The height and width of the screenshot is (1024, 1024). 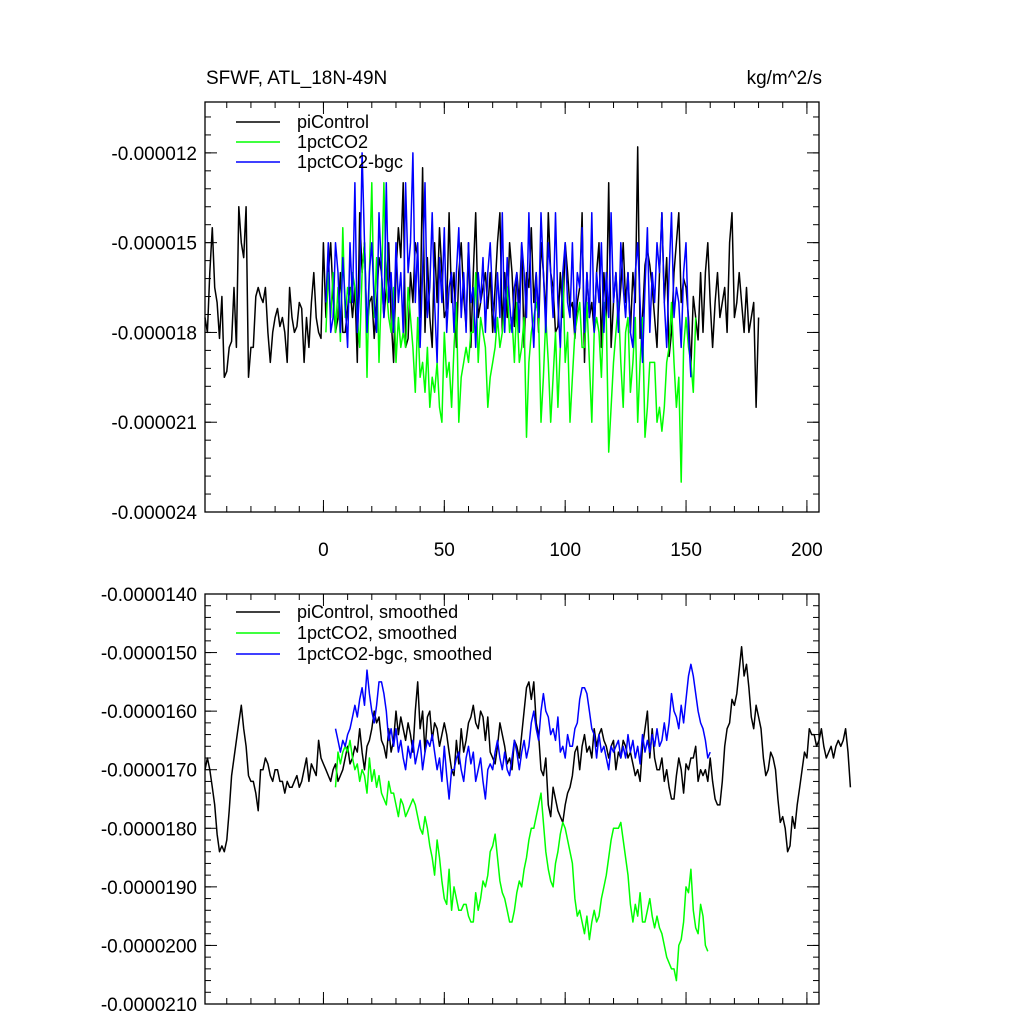 What do you see at coordinates (149, 595) in the screenshot?
I see `y-tick-label: -0.0000140` at bounding box center [149, 595].